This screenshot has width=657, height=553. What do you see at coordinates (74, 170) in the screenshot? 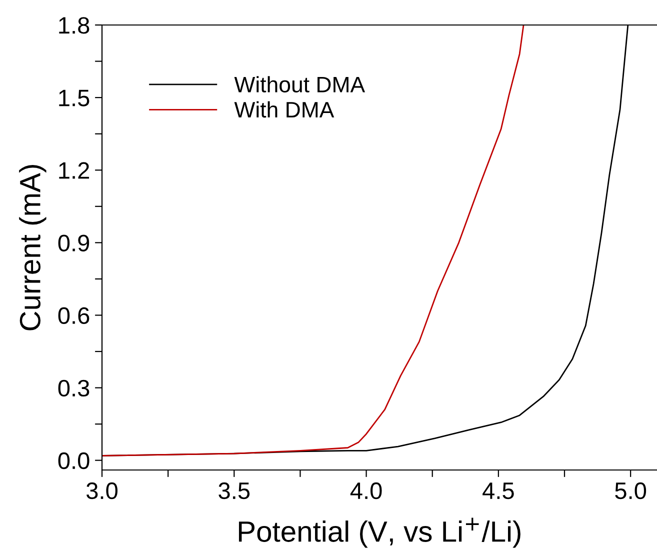
I see `y-tick-label: 1.2` at bounding box center [74, 170].